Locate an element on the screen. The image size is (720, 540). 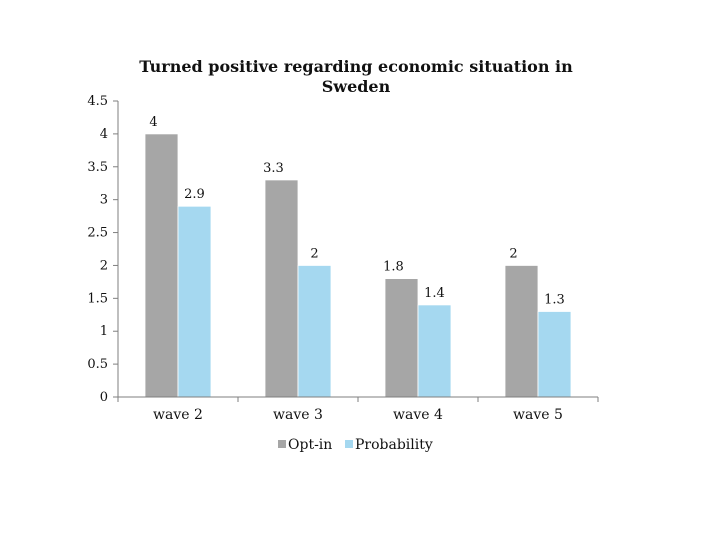
data-label: 1.3 is located at coordinates (554, 299).